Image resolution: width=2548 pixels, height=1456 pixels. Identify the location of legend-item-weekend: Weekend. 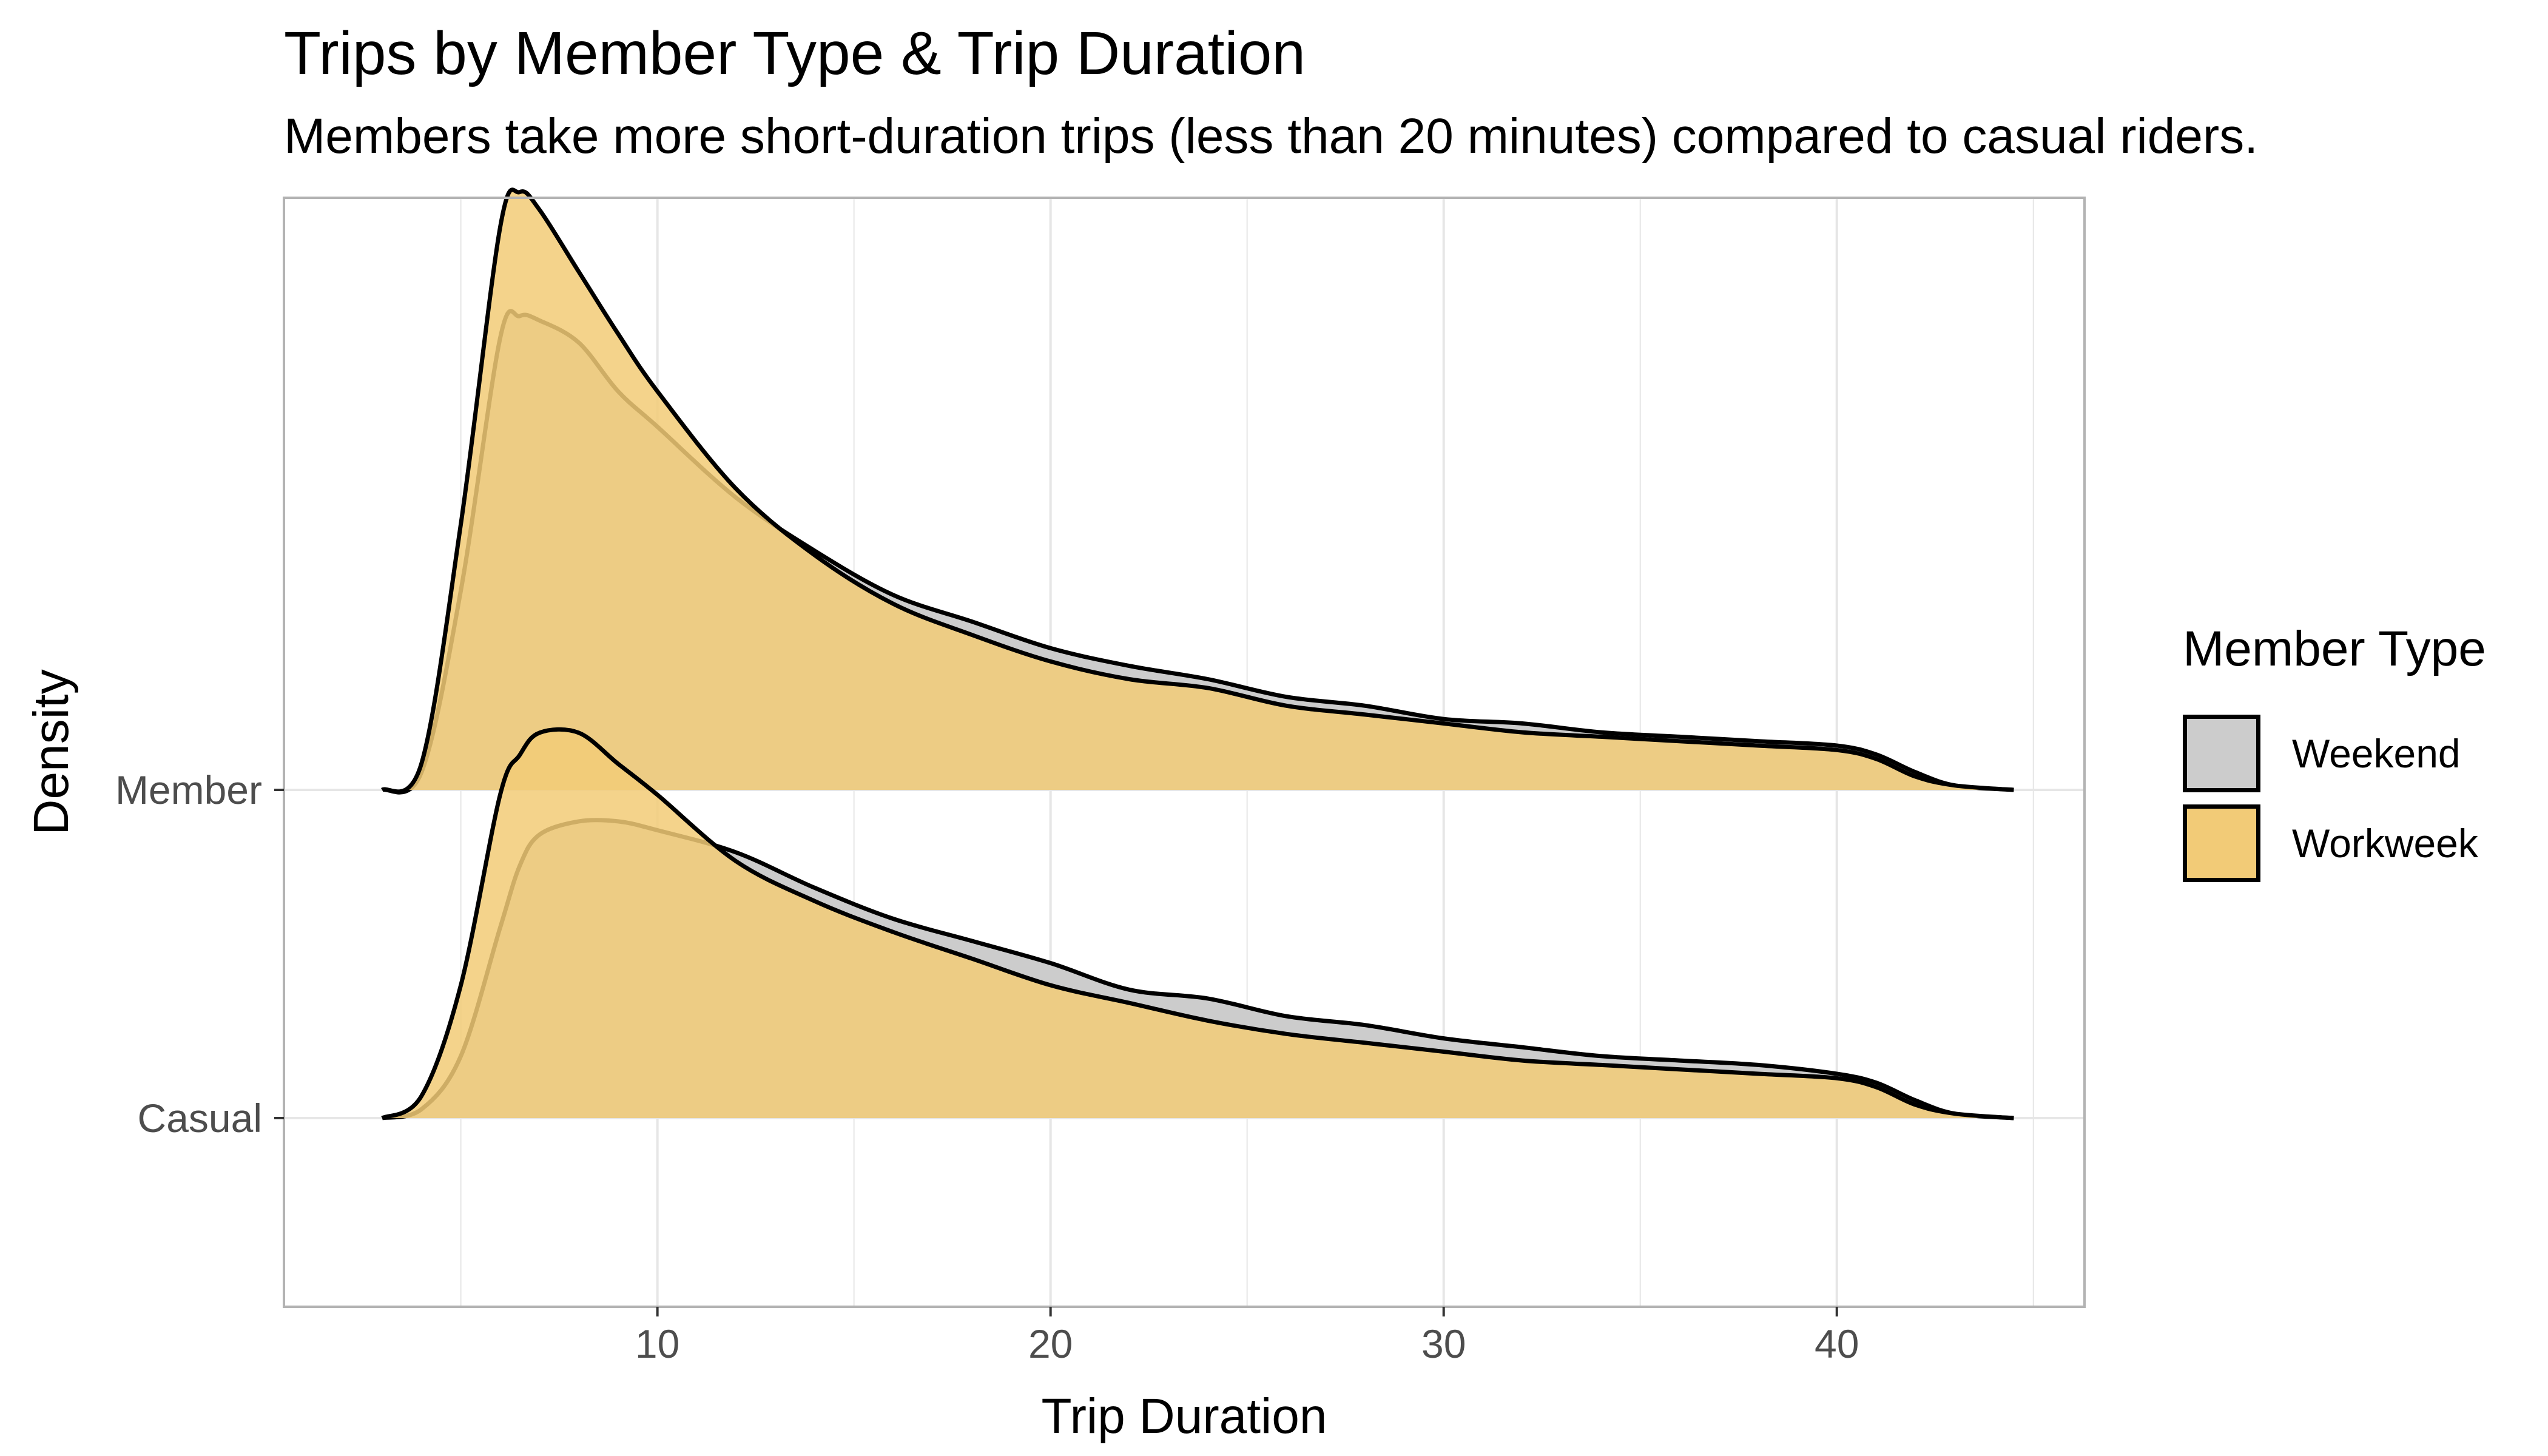
(2334, 753).